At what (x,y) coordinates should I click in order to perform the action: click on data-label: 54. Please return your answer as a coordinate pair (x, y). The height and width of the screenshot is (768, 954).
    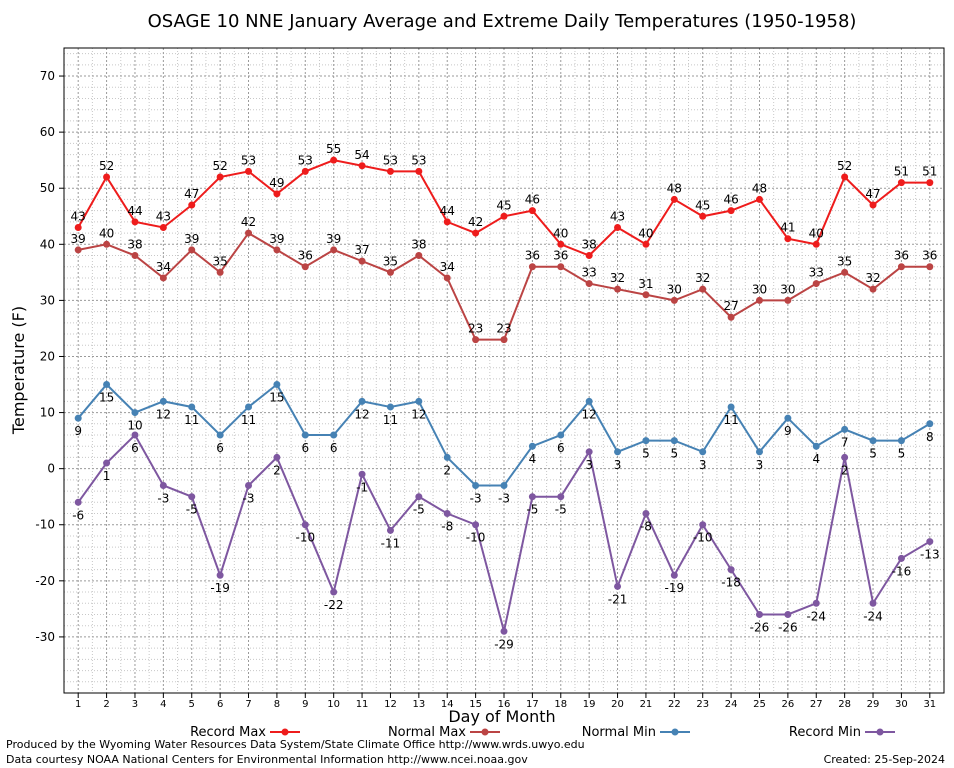
    Looking at the image, I should click on (361, 155).